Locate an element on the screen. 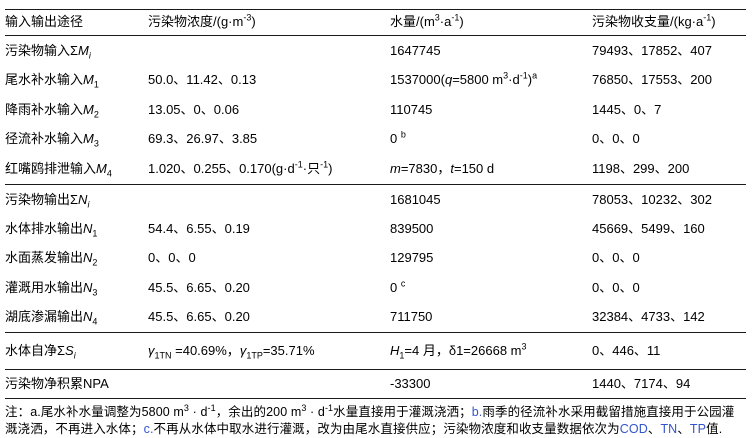 Image resolution: width=752 pixels, height=438 pixels. column-header-water-volume: 水量/(m3·a-1) is located at coordinates (427, 21).